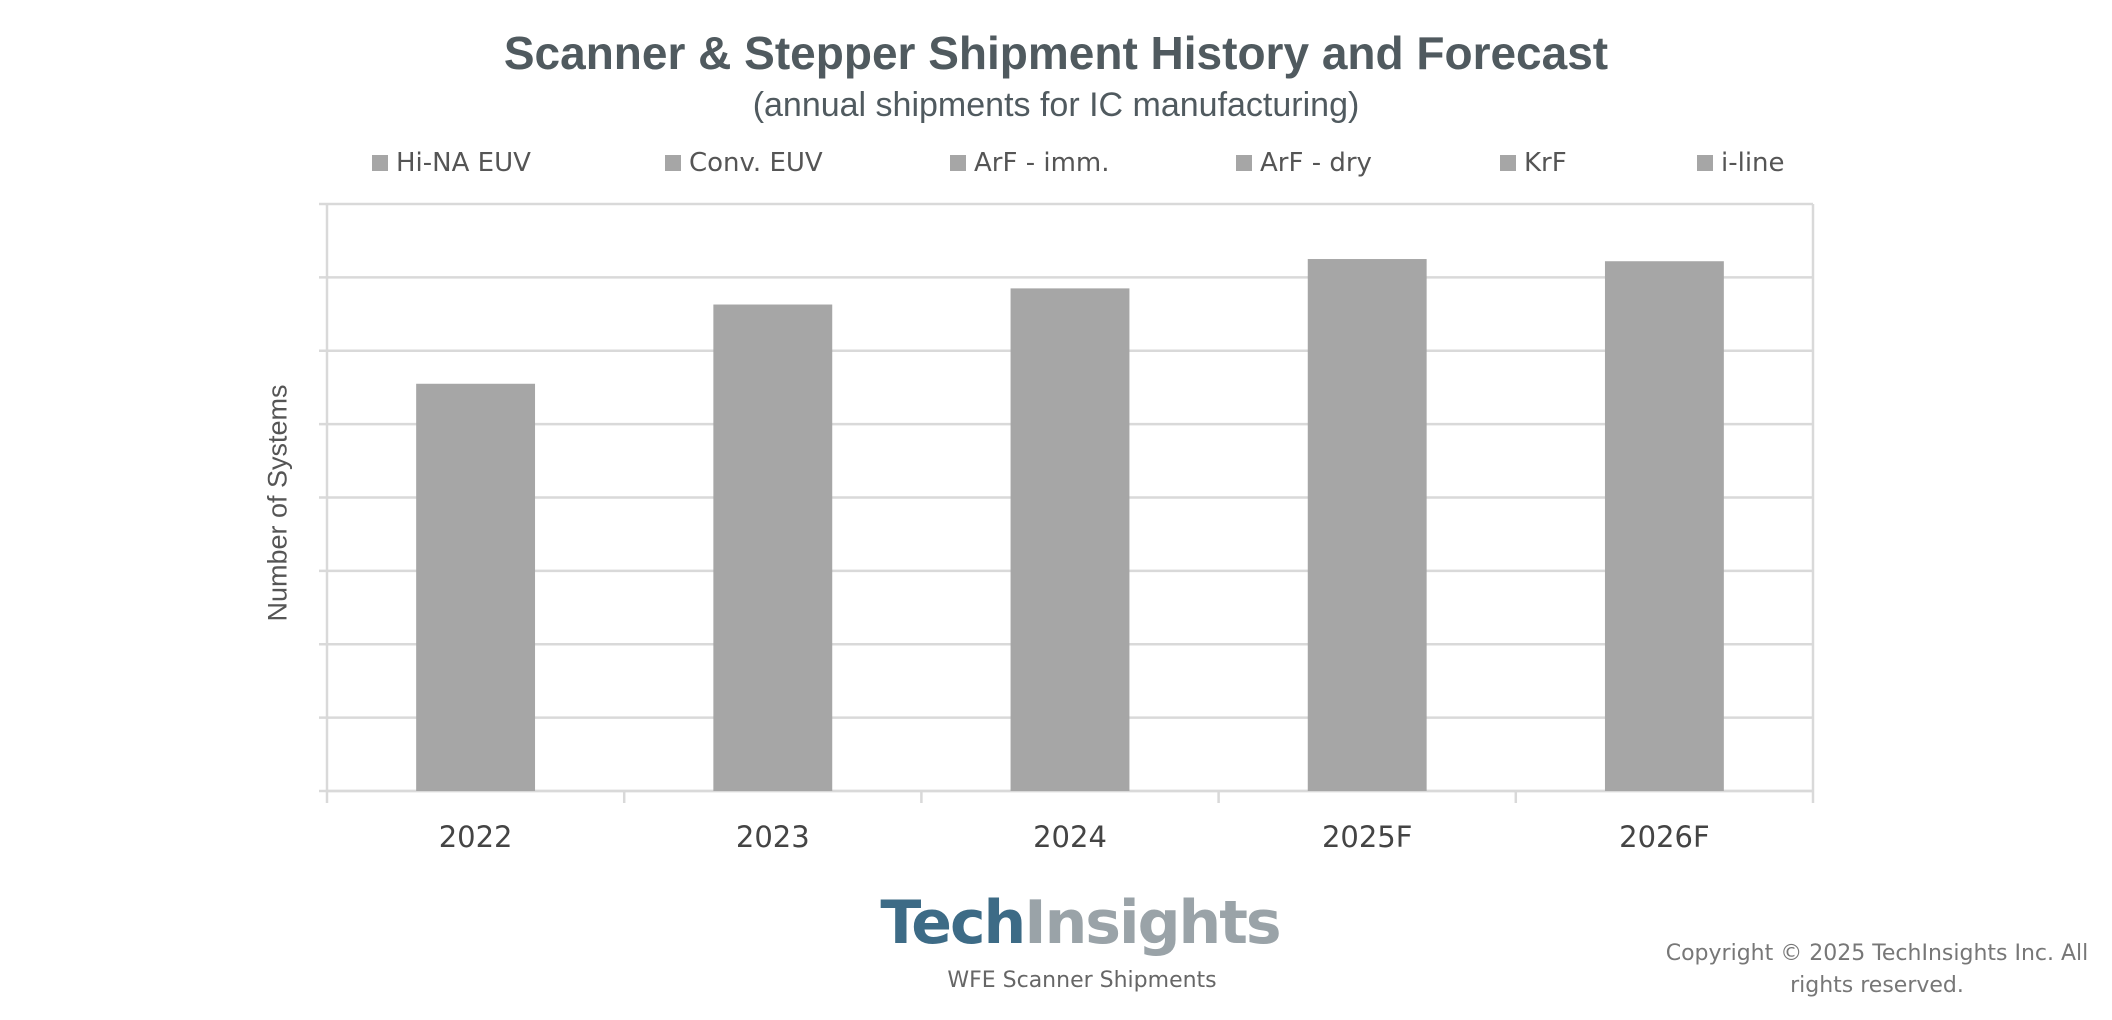  Describe the element at coordinates (1070, 539) in the screenshot. I see `bar-2024` at that location.